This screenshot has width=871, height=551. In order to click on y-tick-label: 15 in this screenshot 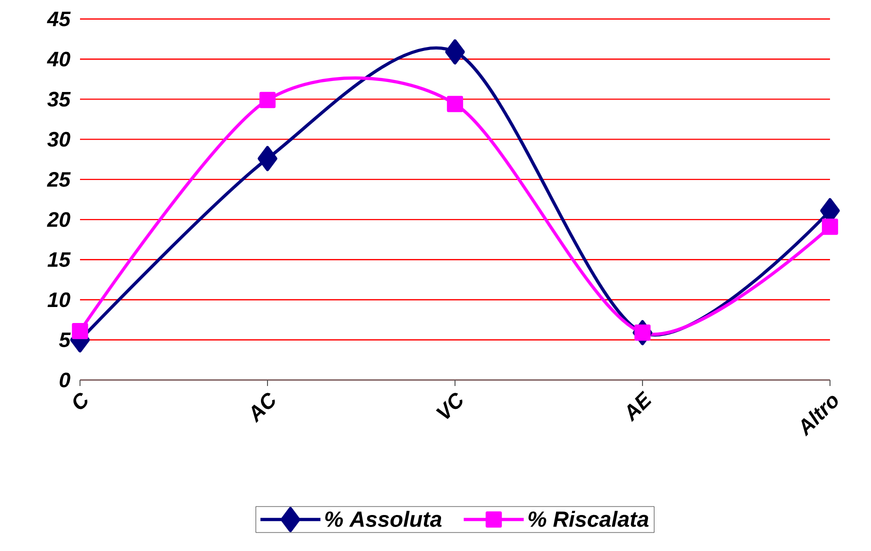, I will do `click(59, 259)`.